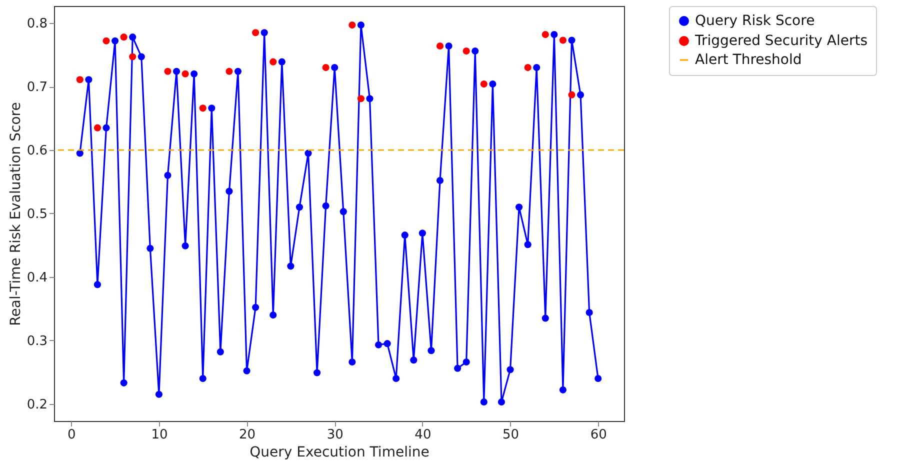  What do you see at coordinates (247, 435) in the screenshot?
I see `x-tick-label: 20` at bounding box center [247, 435].